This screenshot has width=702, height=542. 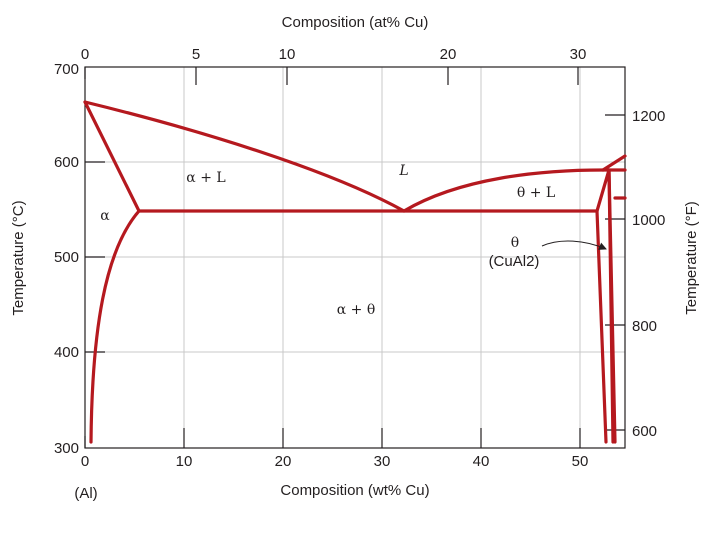 What do you see at coordinates (66, 257) in the screenshot?
I see `left-tick-label: 500` at bounding box center [66, 257].